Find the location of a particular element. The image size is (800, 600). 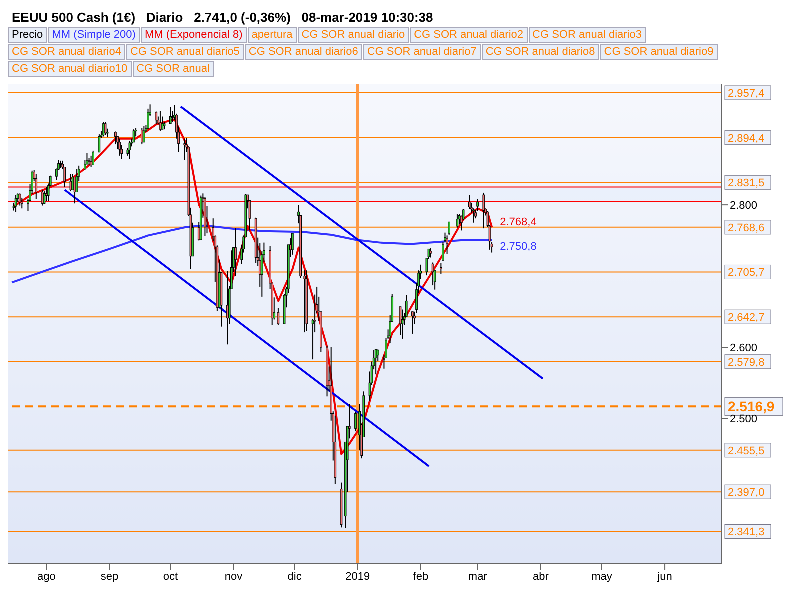

text: apertura is located at coordinates (272, 35).